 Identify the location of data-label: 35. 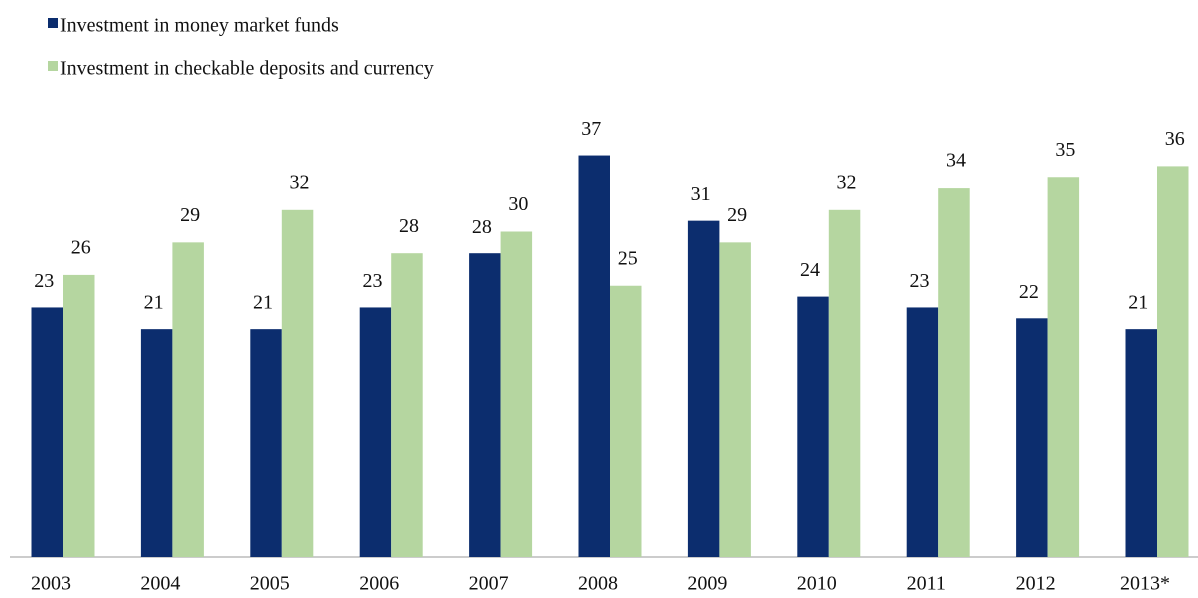
(1065, 150).